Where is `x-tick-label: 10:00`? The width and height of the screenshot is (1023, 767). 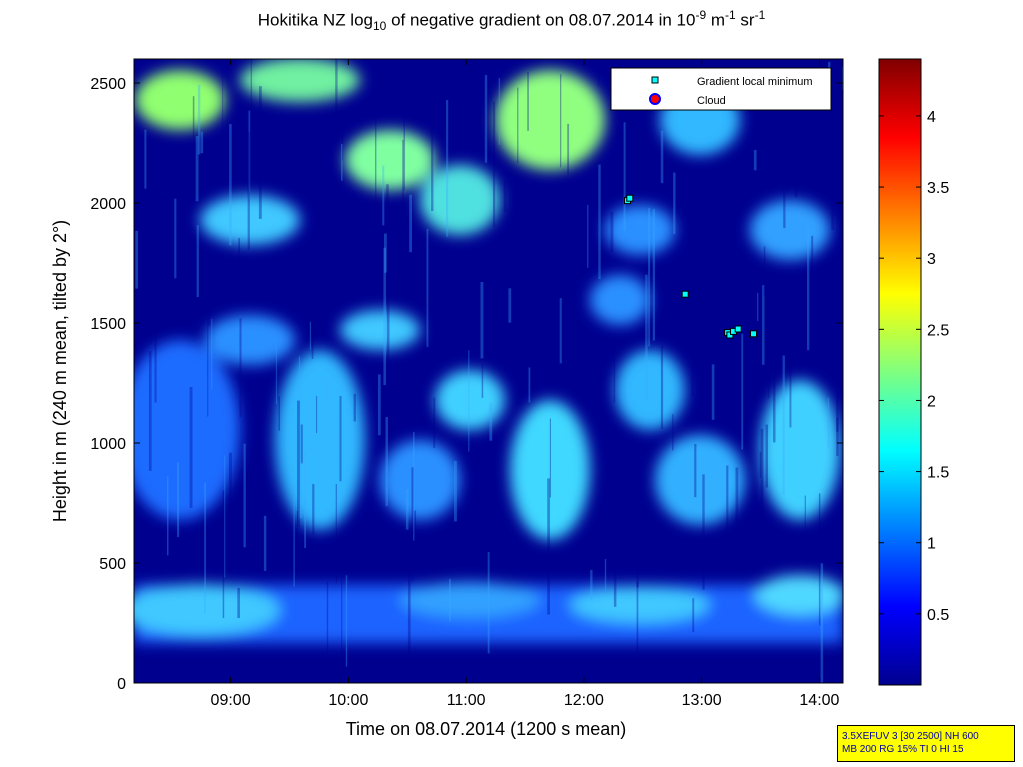
x-tick-label: 10:00 is located at coordinates (348, 700).